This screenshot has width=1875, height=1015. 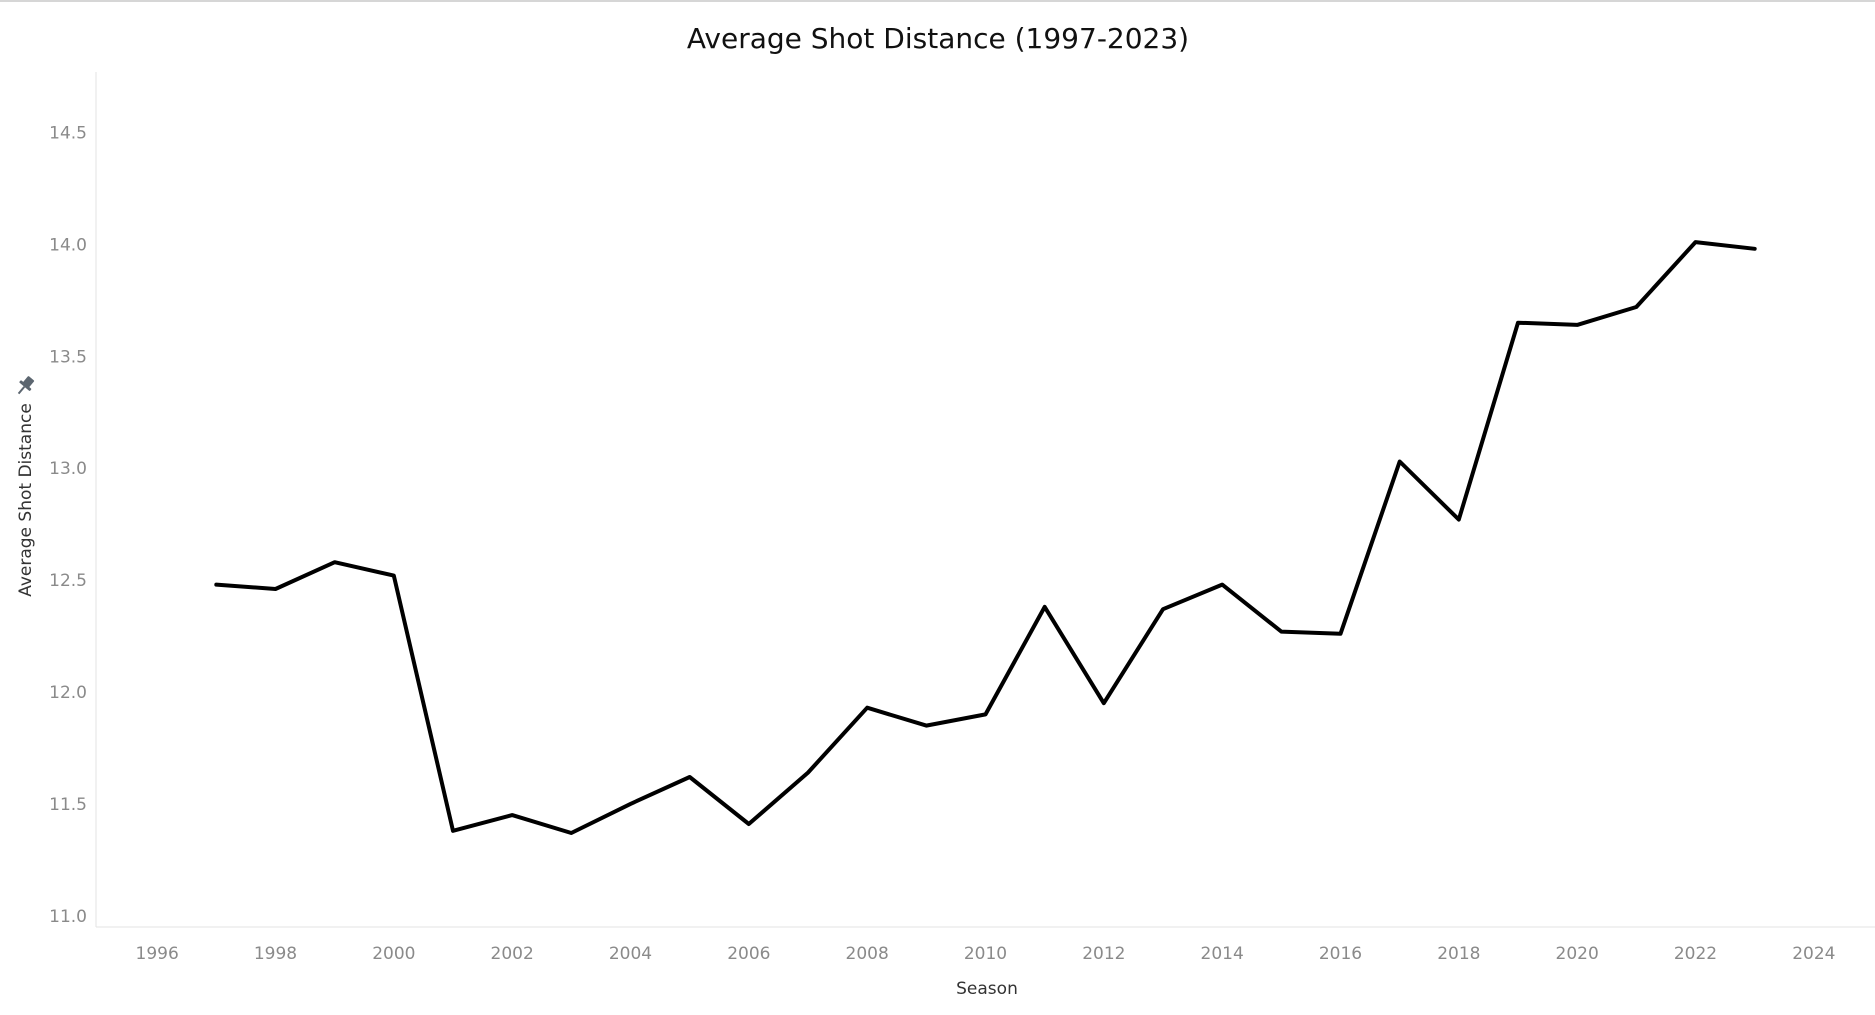 What do you see at coordinates (867, 954) in the screenshot?
I see `x-tick-label: 2008` at bounding box center [867, 954].